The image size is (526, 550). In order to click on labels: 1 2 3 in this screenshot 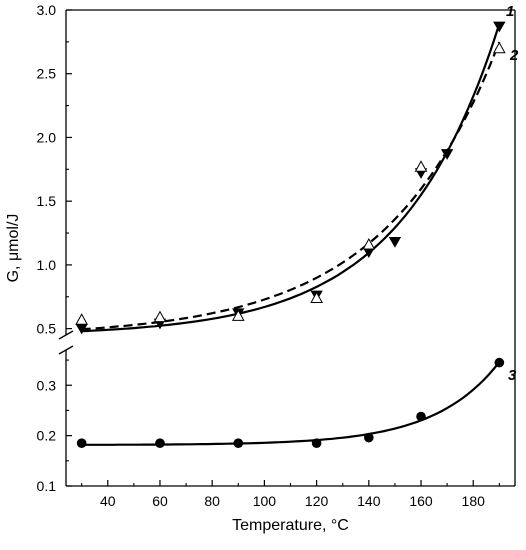, I will do `click(512, 193)`.